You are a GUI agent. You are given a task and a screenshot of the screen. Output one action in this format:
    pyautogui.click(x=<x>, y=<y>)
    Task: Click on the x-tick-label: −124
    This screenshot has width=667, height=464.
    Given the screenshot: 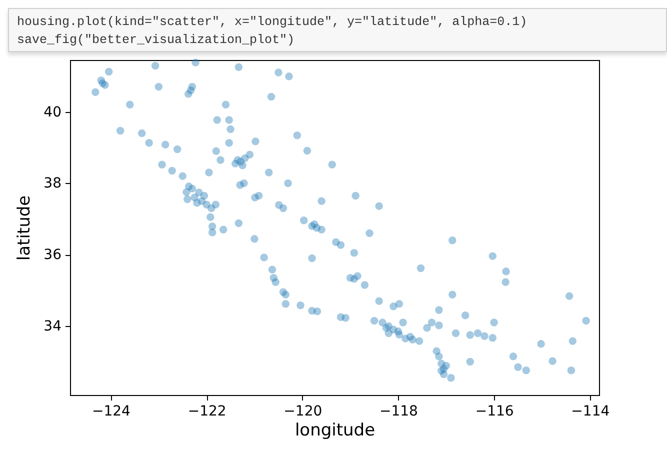 What is the action you would take?
    pyautogui.click(x=111, y=412)
    